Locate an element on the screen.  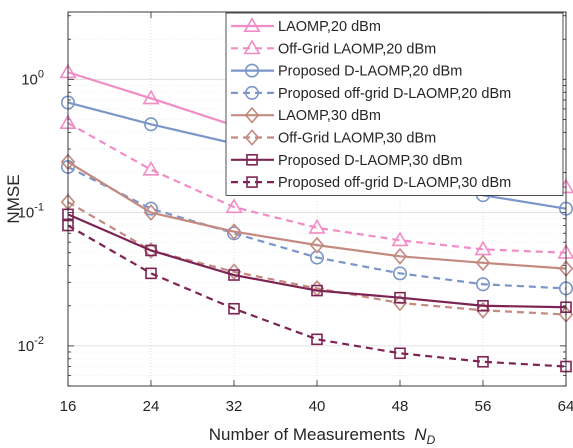
legend-entry: Proposed off-grid D-LAOMP,20 dBm is located at coordinates (371, 94).